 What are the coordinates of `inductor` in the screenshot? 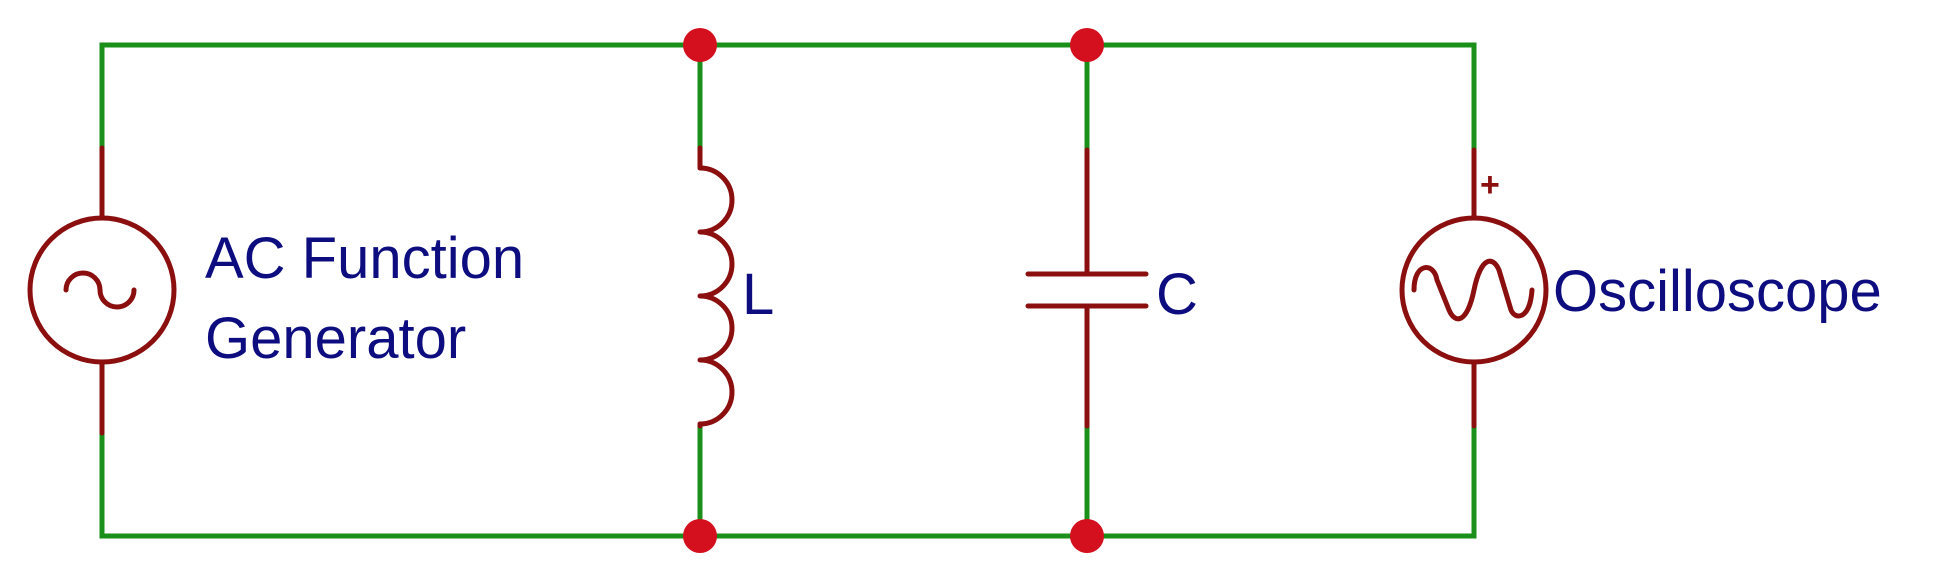 It's located at (716, 287).